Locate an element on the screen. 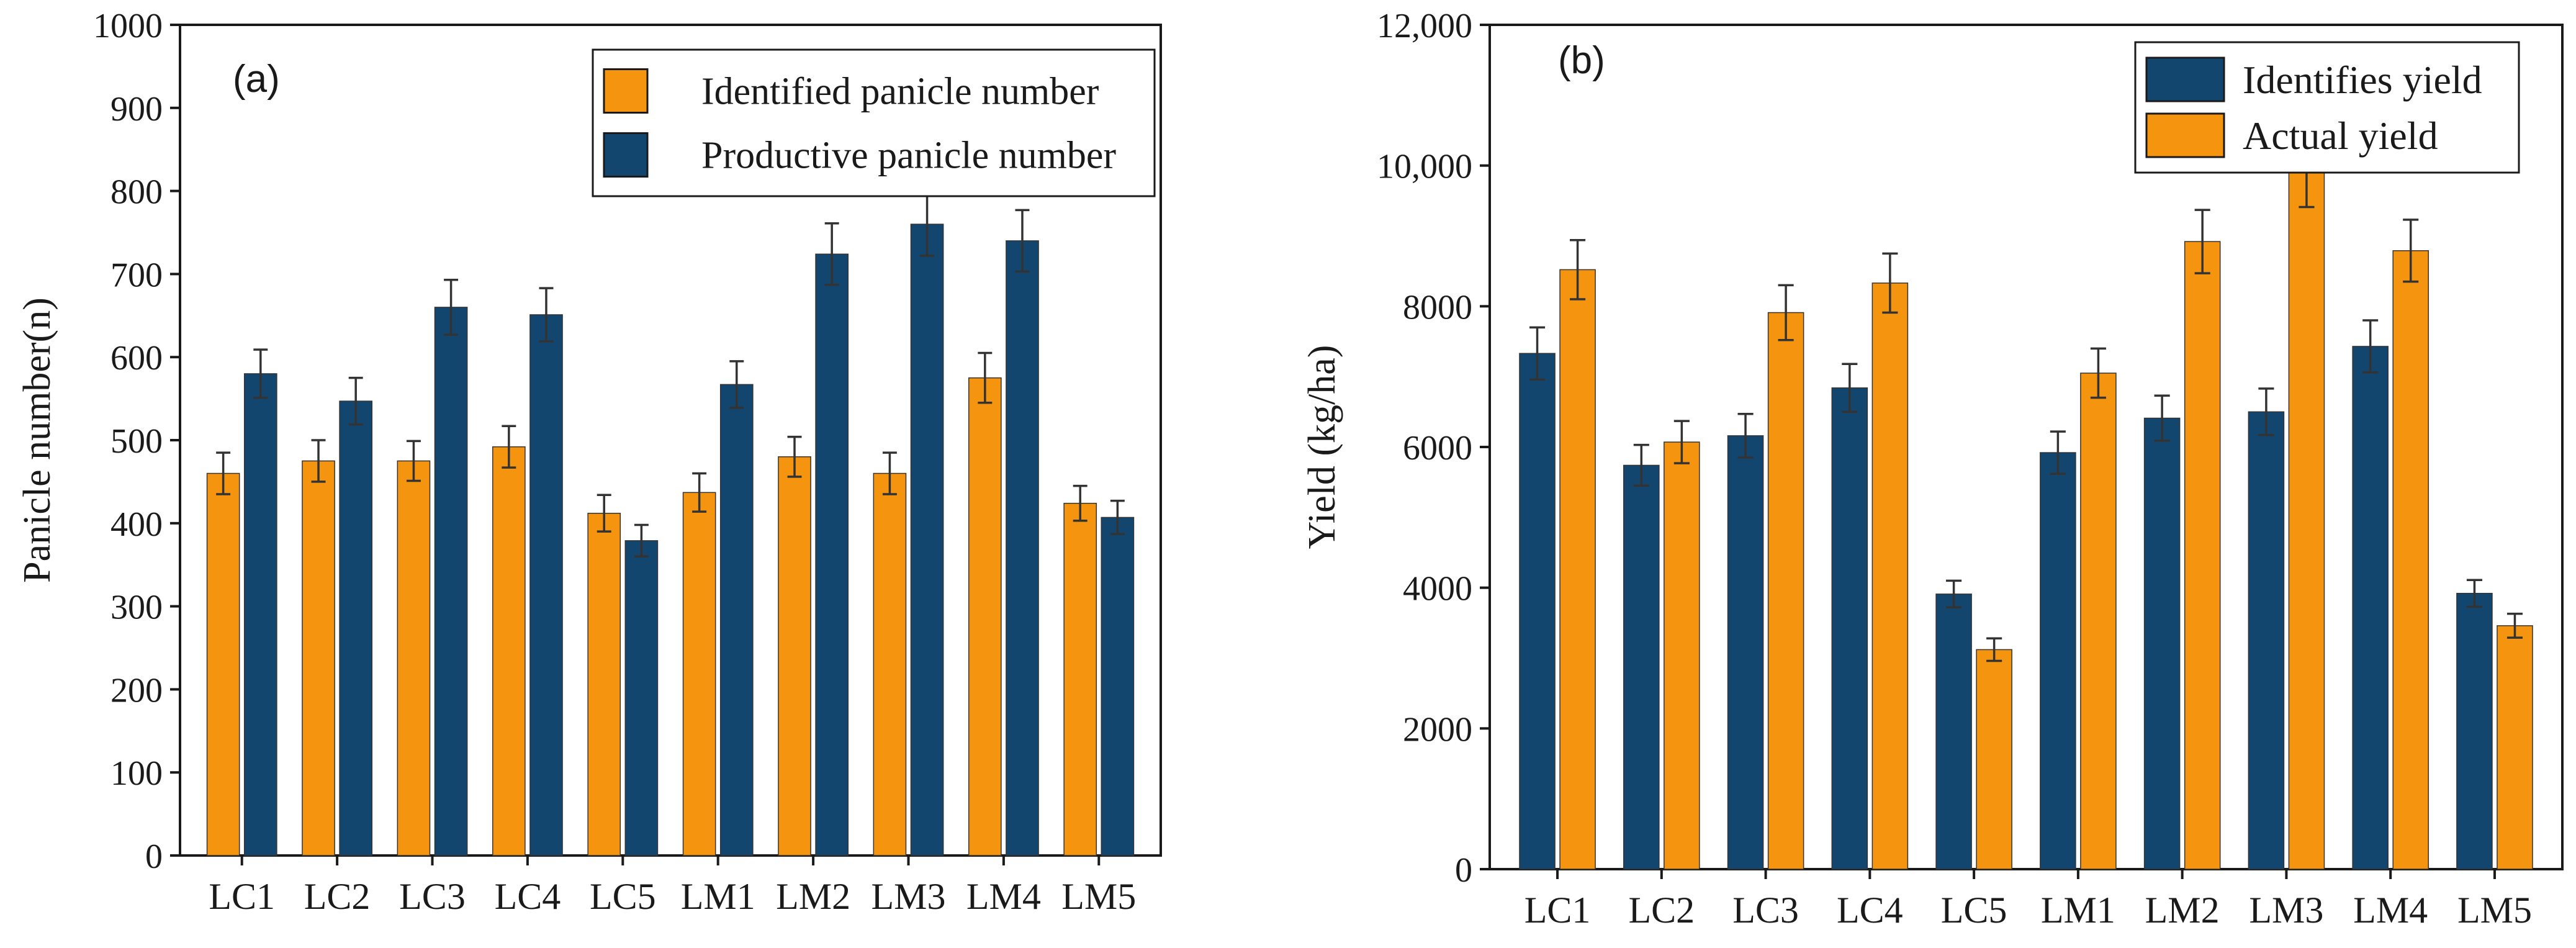 The height and width of the screenshot is (948, 2576). y-tick-label: 800 is located at coordinates (136, 192).